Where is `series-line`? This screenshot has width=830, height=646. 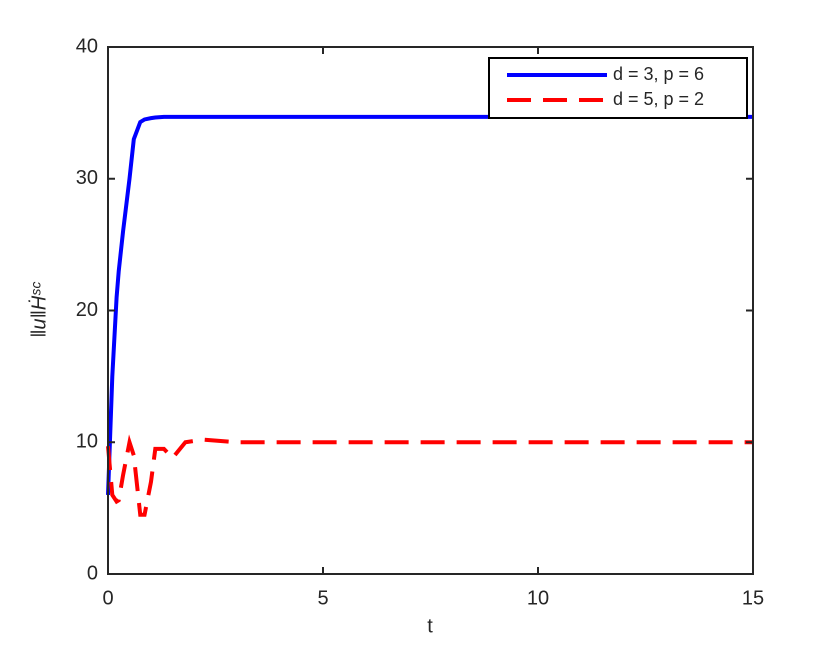
series-line is located at coordinates (429, 475).